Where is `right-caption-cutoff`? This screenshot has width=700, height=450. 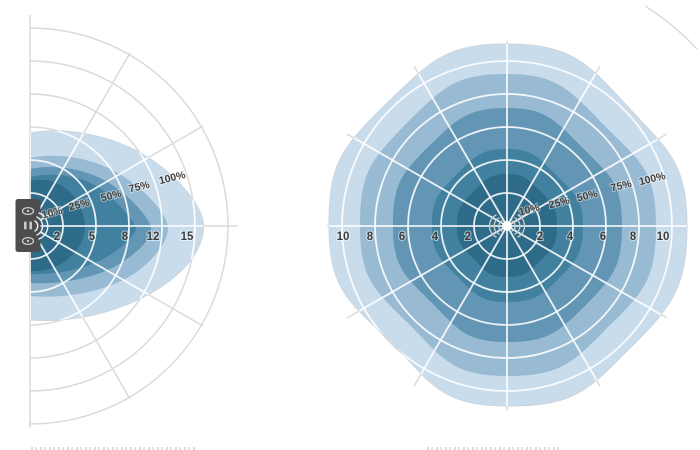
right-caption-cutoff is located at coordinates (493, 448).